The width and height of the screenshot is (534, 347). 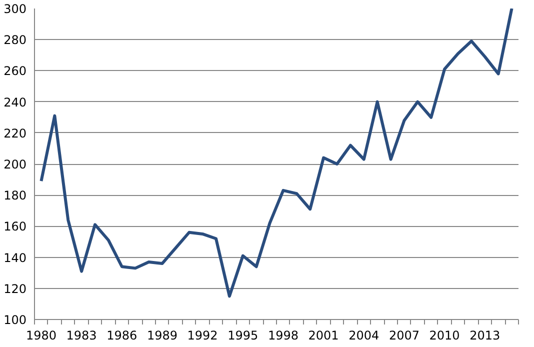 I want to click on x-tick-label: 2013, so click(x=485, y=335).